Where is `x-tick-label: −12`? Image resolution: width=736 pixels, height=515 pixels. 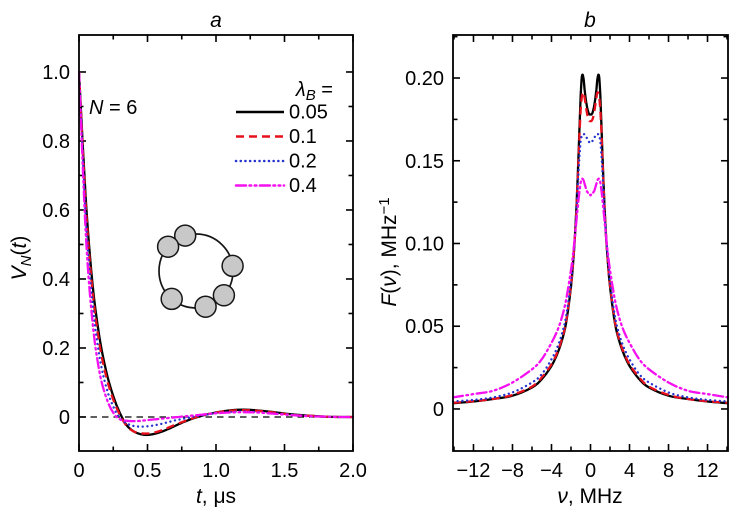
x-tick-label: −12 is located at coordinates (474, 471).